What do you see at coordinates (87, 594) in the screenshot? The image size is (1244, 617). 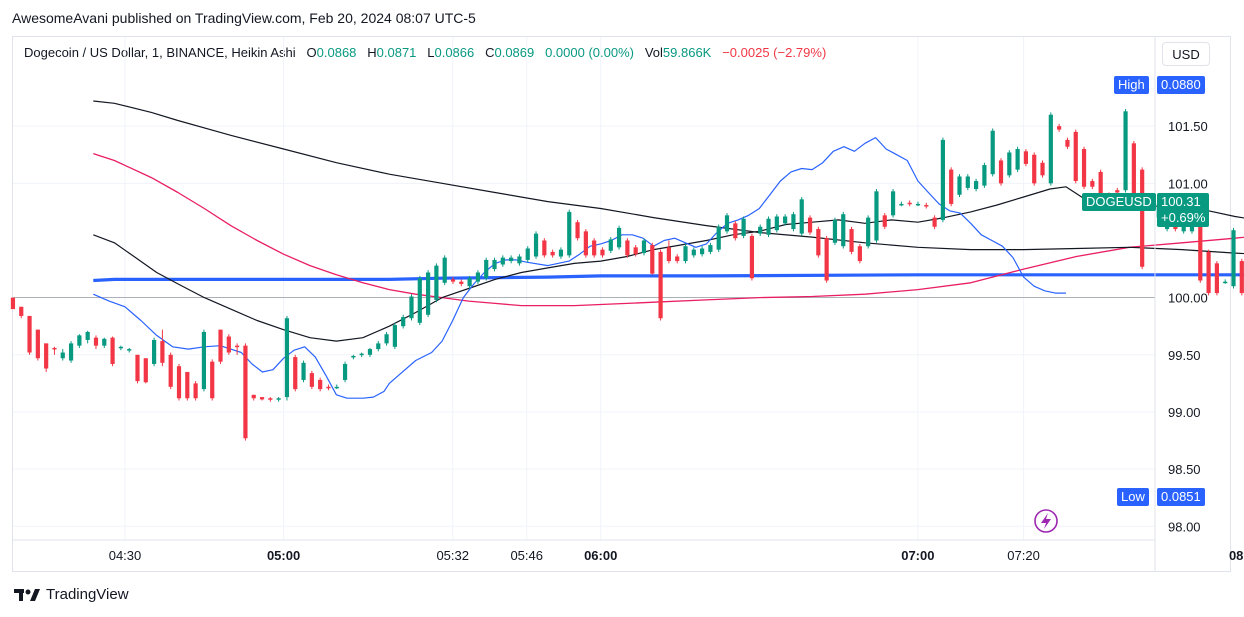 I see `footer-brand-label: TradingView` at bounding box center [87, 594].